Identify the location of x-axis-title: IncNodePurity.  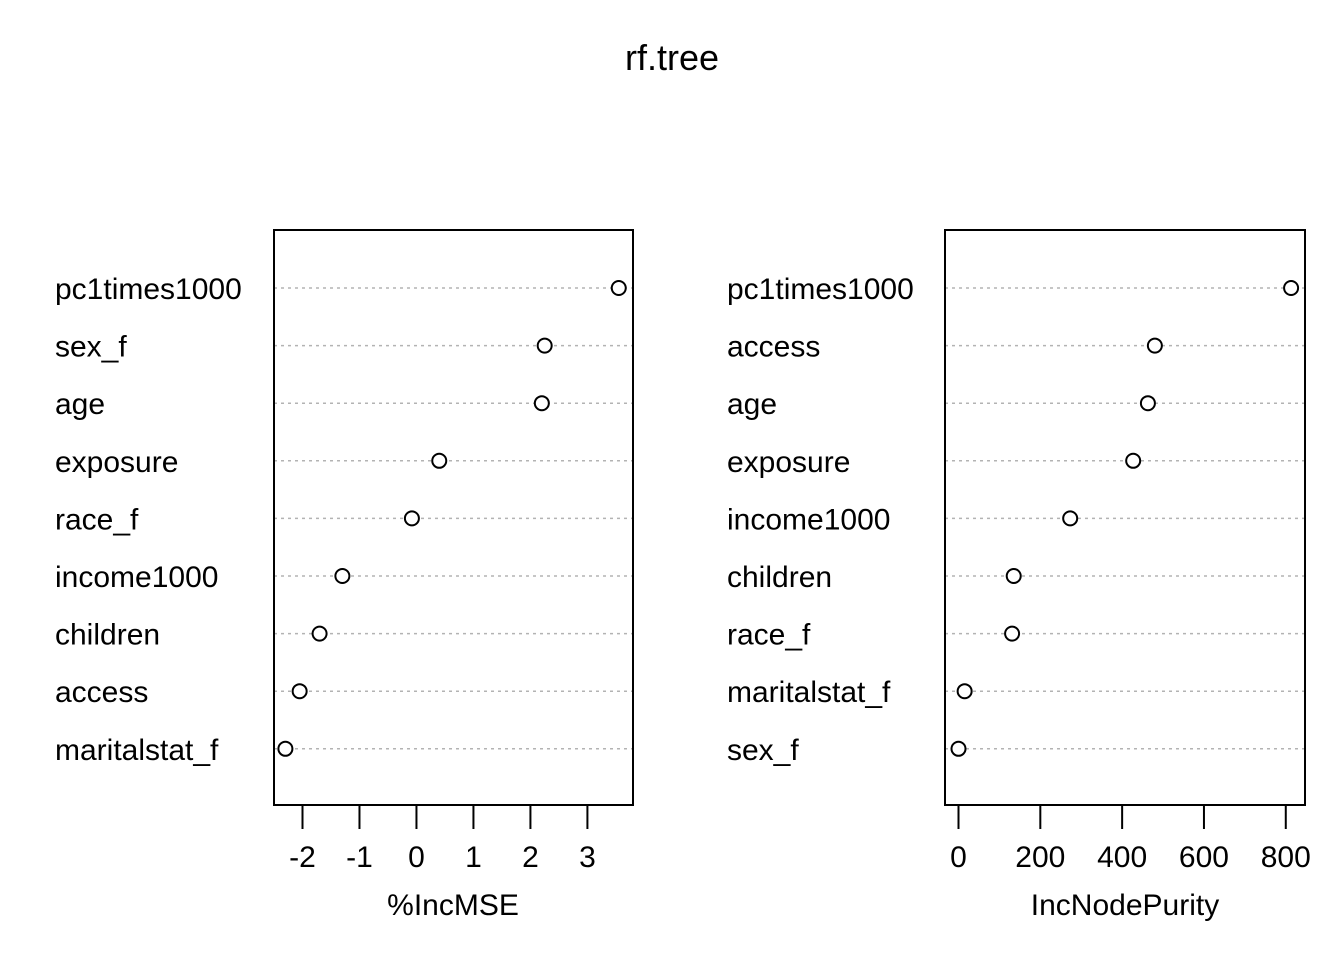
(1125, 905).